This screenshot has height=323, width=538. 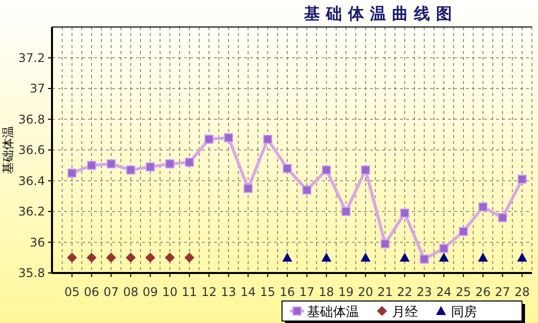 I want to click on x-tick-label: 24, so click(x=444, y=292).